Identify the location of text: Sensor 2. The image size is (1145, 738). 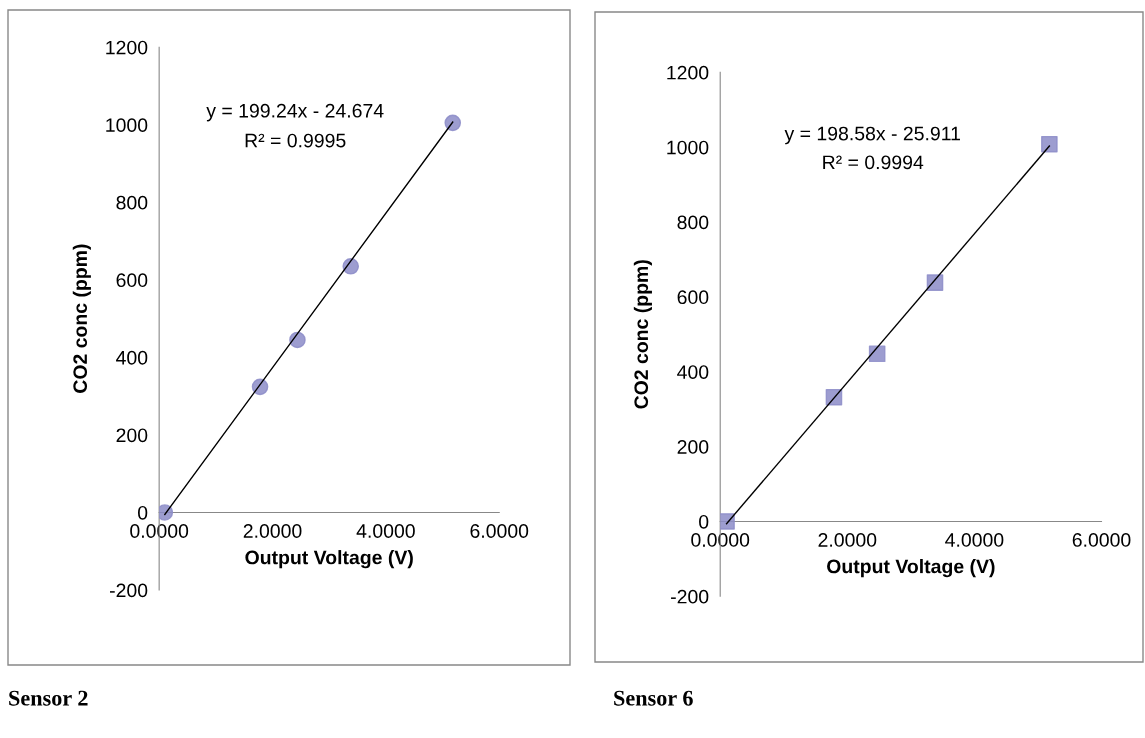
(48, 698).